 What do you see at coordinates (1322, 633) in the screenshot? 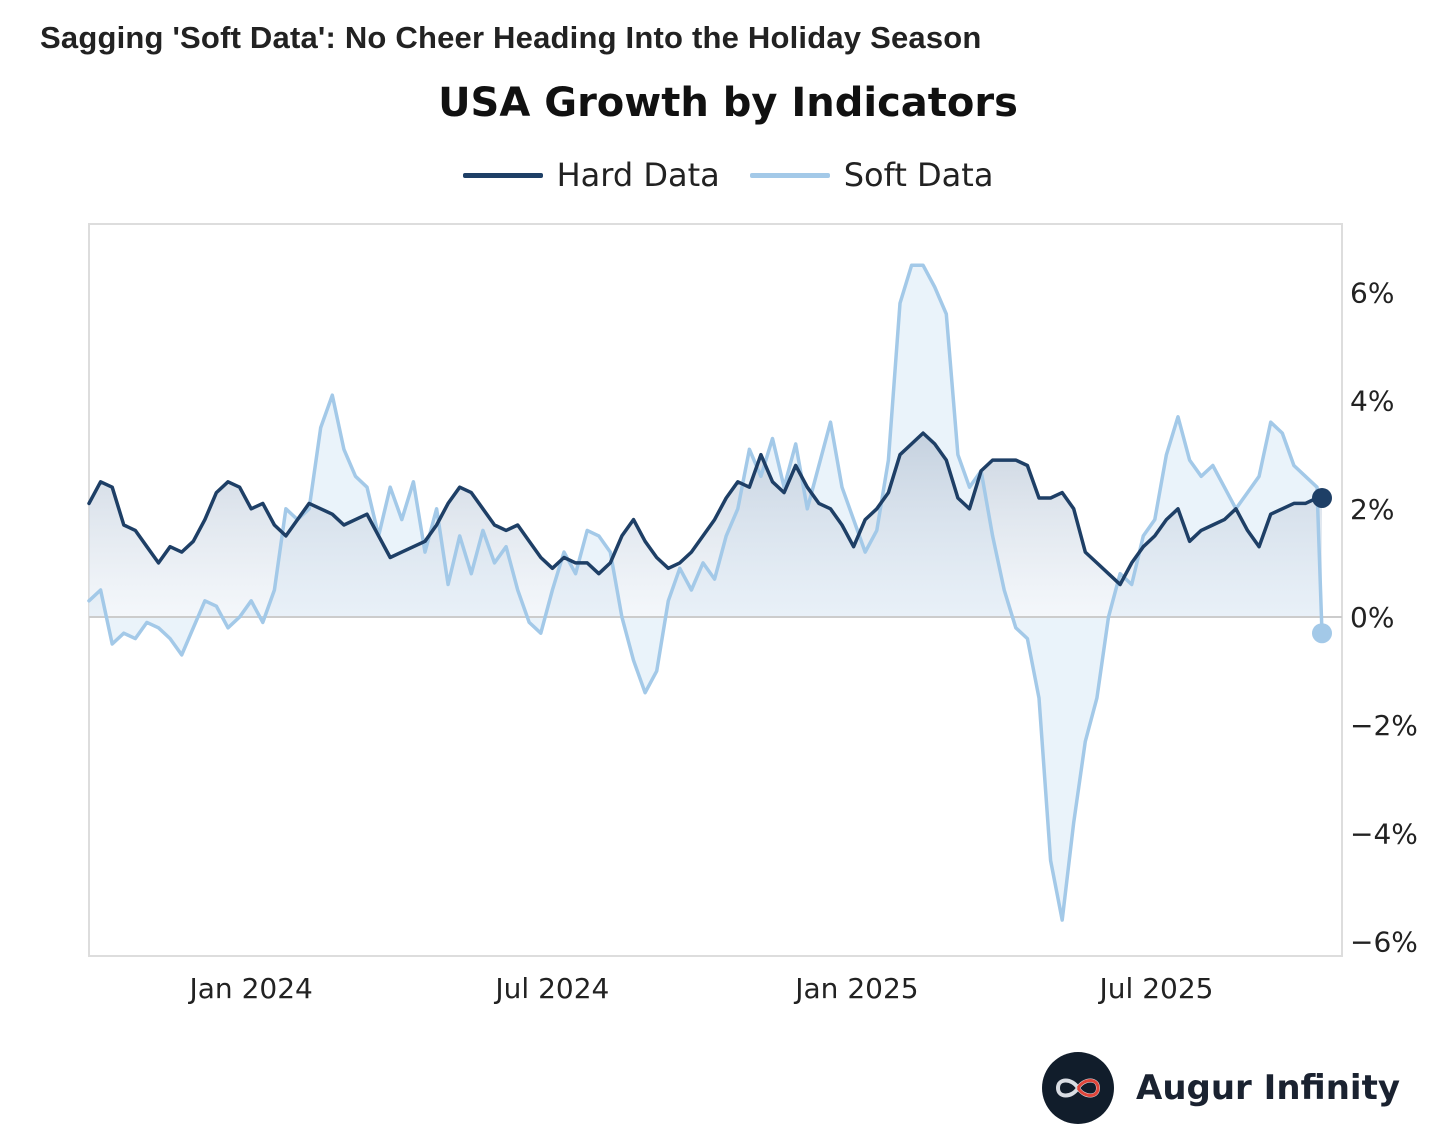
I see `soft-data-end-marker` at bounding box center [1322, 633].